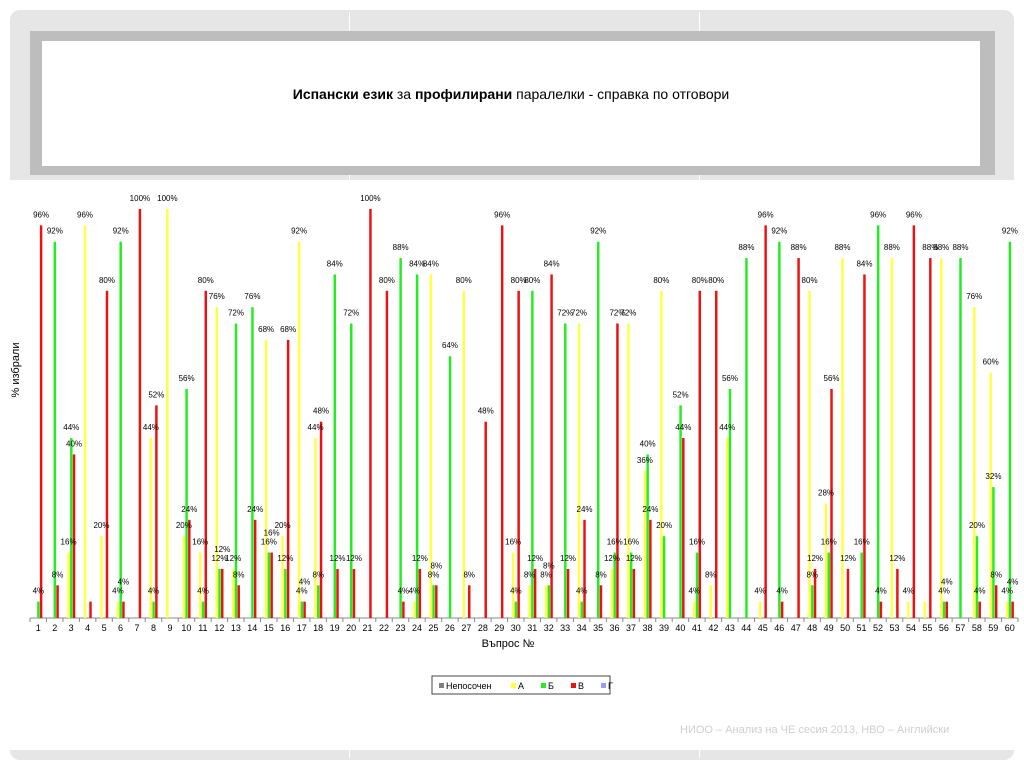 This screenshot has height=768, width=1024. I want to click on bar-Б-q51, so click(861, 585).